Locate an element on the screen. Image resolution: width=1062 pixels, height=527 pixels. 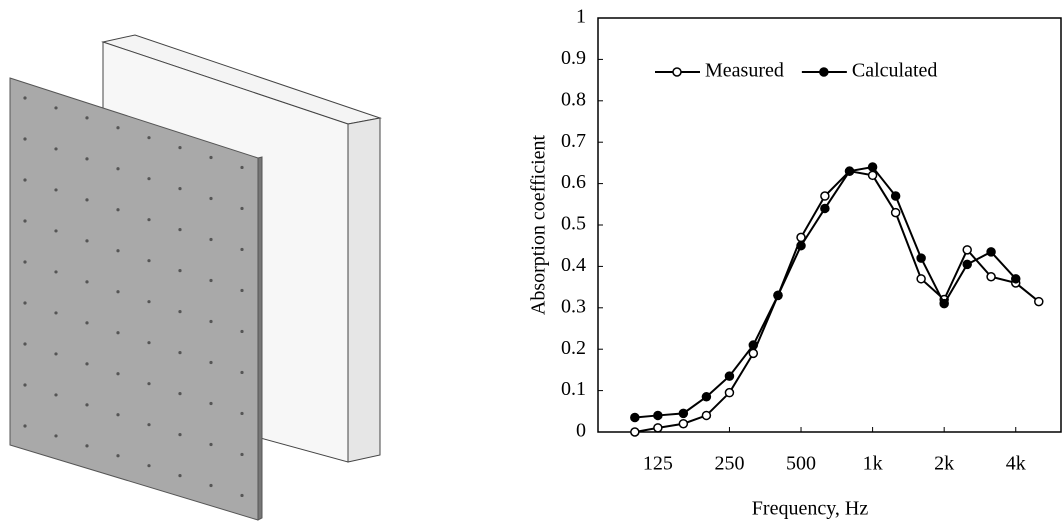
x-tick-label: 125 is located at coordinates (658, 464).